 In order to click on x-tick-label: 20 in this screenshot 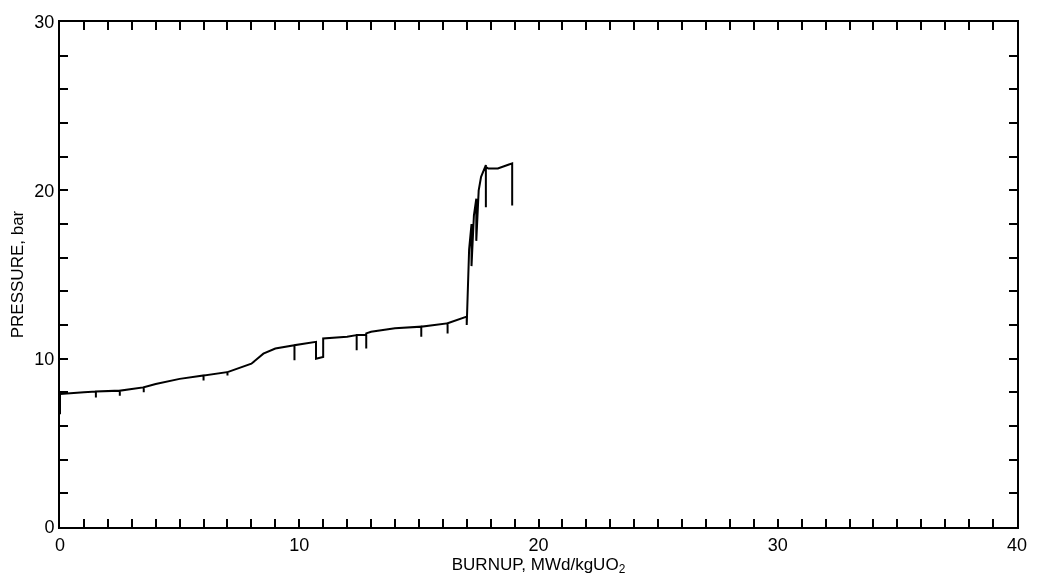, I will do `click(538, 544)`.